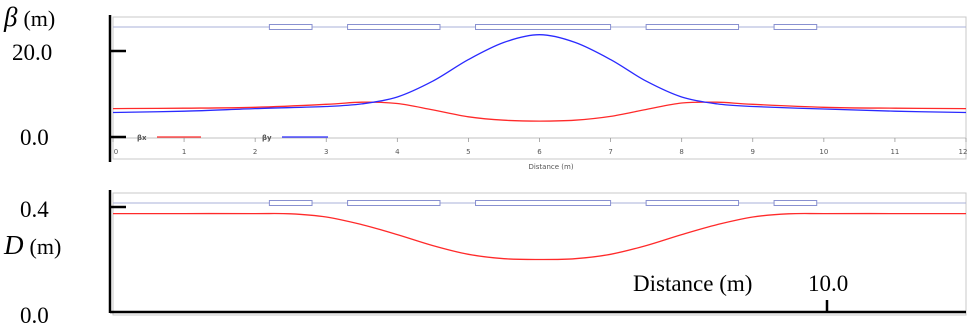  Describe the element at coordinates (550, 167) in the screenshot. I see `beta-x-axis-label: Distance (m)` at that location.